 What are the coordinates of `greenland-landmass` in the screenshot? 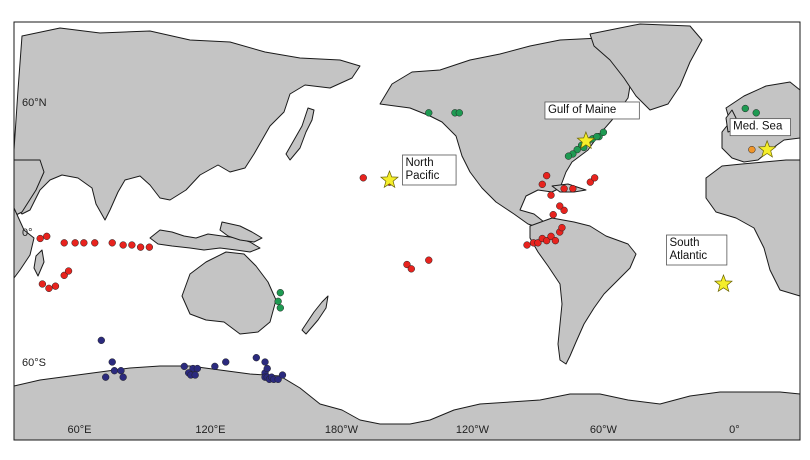 It's located at (646, 67).